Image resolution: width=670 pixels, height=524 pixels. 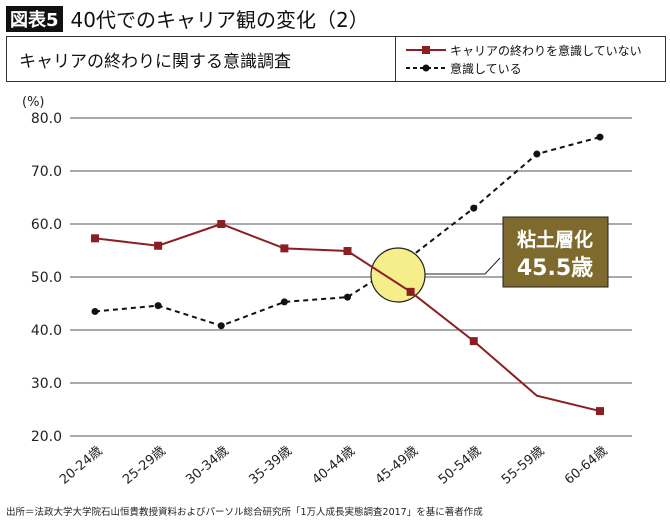 I want to click on legend-label-1: キャリアの終わりを意識していない, so click(x=546, y=50).